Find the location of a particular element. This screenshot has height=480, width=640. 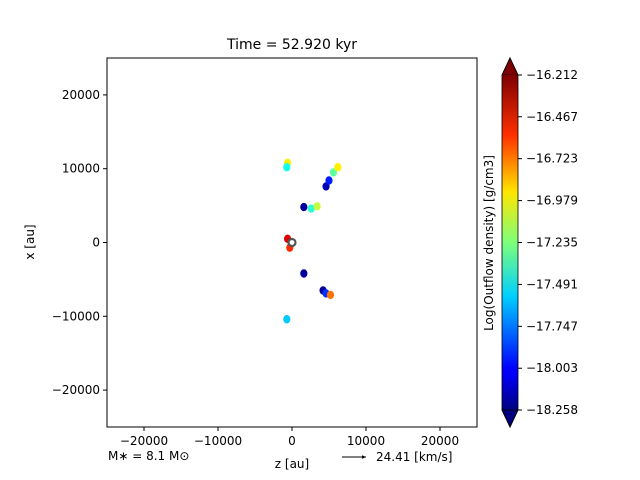

colorbar-label: Log(Outflow density) [g/cm3] is located at coordinates (489, 243).